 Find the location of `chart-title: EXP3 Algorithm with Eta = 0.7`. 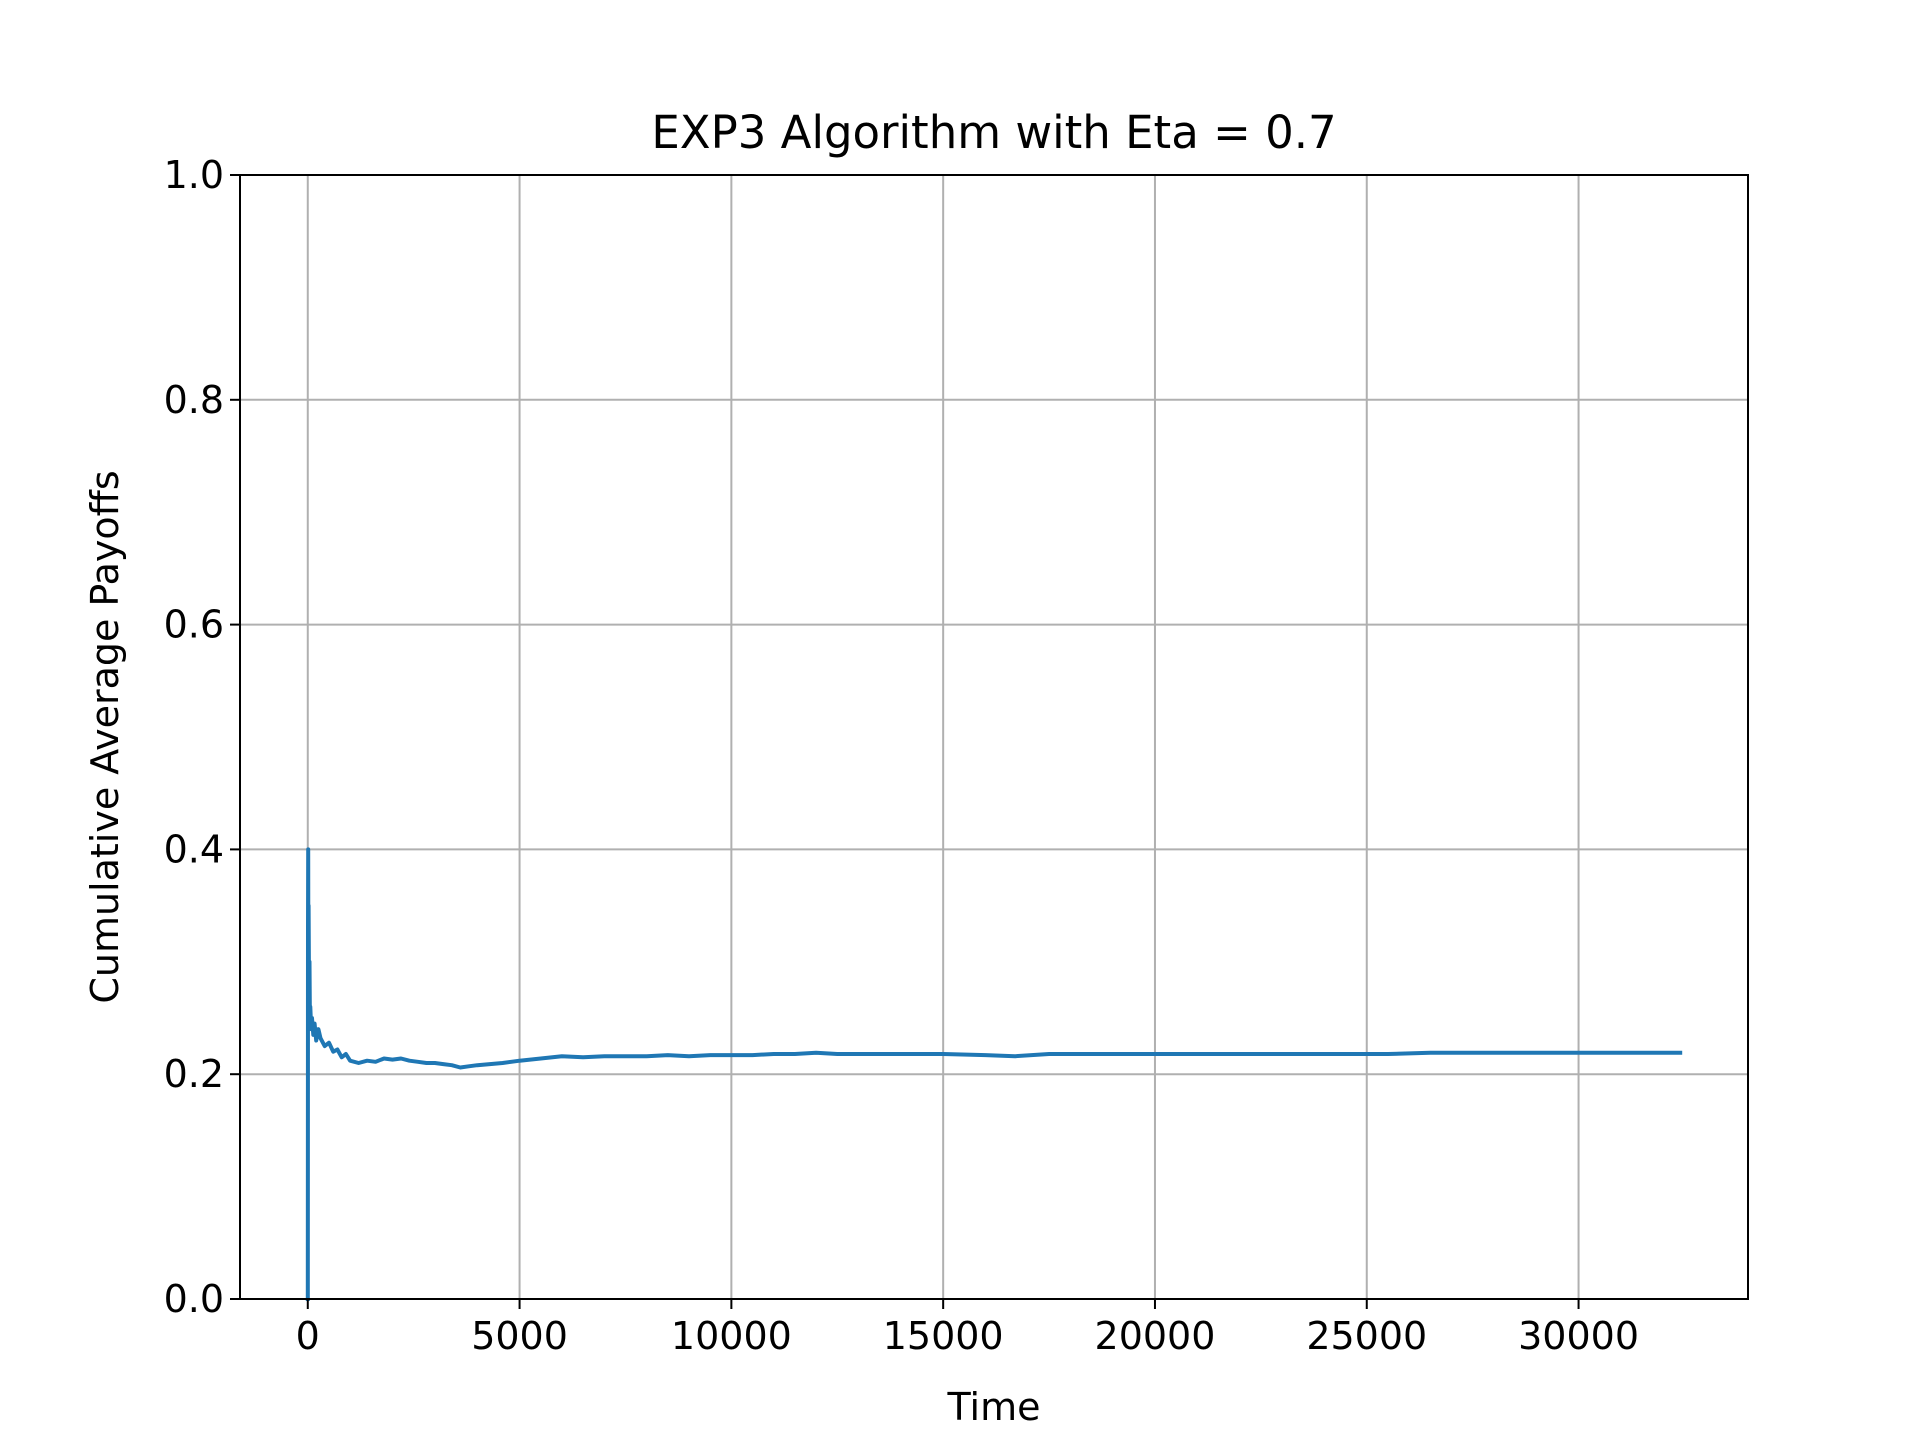

chart-title: EXP3 Algorithm with Eta = 0.7 is located at coordinates (993, 132).